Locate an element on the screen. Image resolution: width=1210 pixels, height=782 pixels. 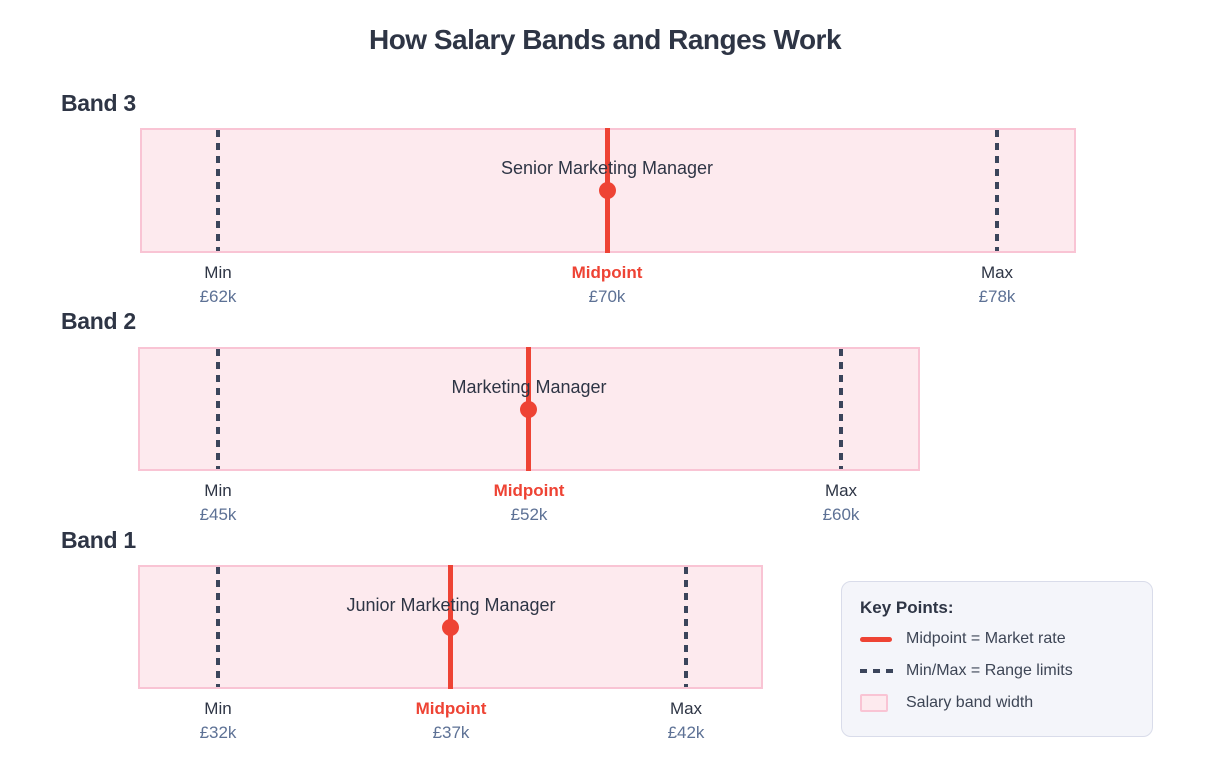
legend-item-midpoint: Midpoint = Market rate is located at coordinates (997, 639).